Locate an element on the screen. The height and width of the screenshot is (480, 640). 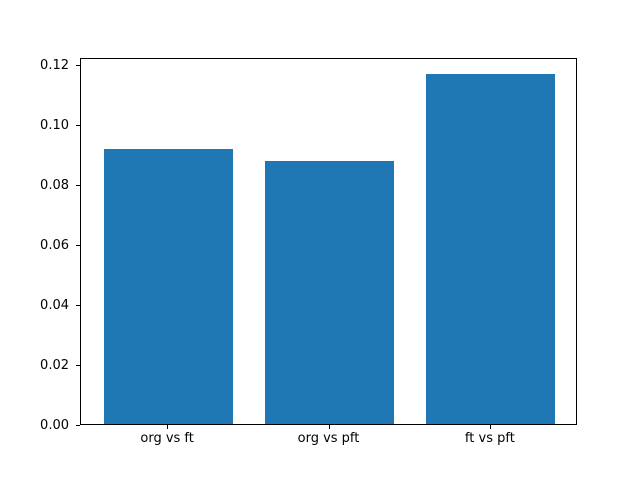
y-tick-label: 0.04 is located at coordinates (54, 305).